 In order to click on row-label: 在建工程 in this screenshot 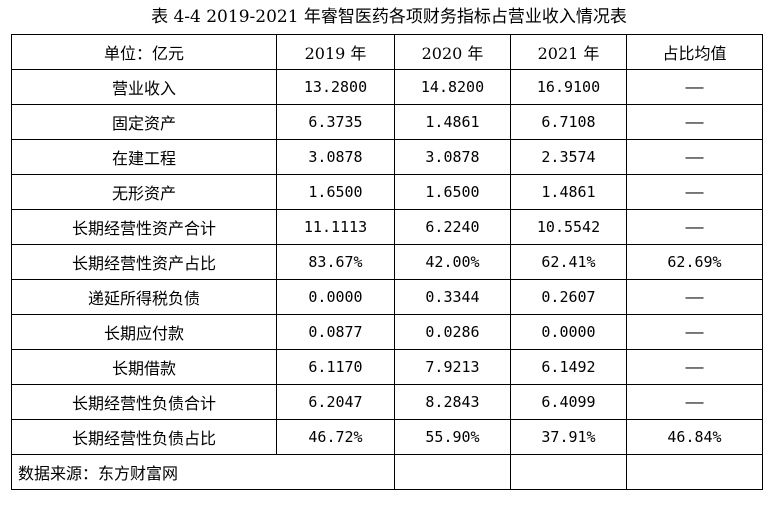, I will do `click(144, 157)`.